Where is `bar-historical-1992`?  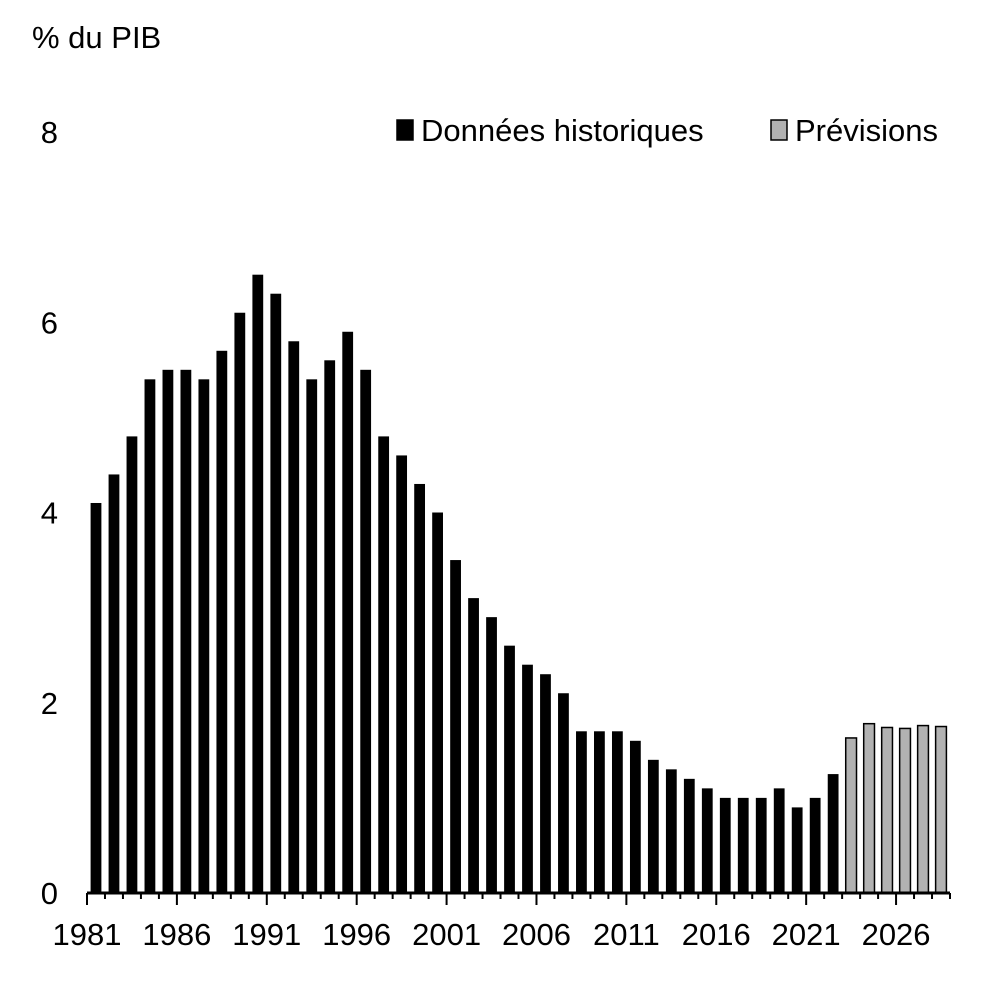
bar-historical-1992 is located at coordinates (294, 617).